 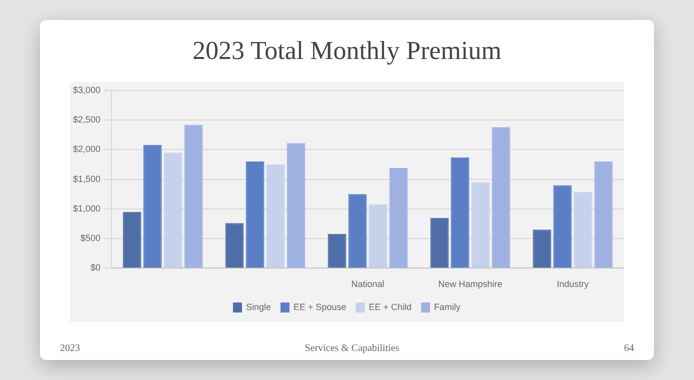 I want to click on y-tick-label: $1,000, so click(x=86, y=208).